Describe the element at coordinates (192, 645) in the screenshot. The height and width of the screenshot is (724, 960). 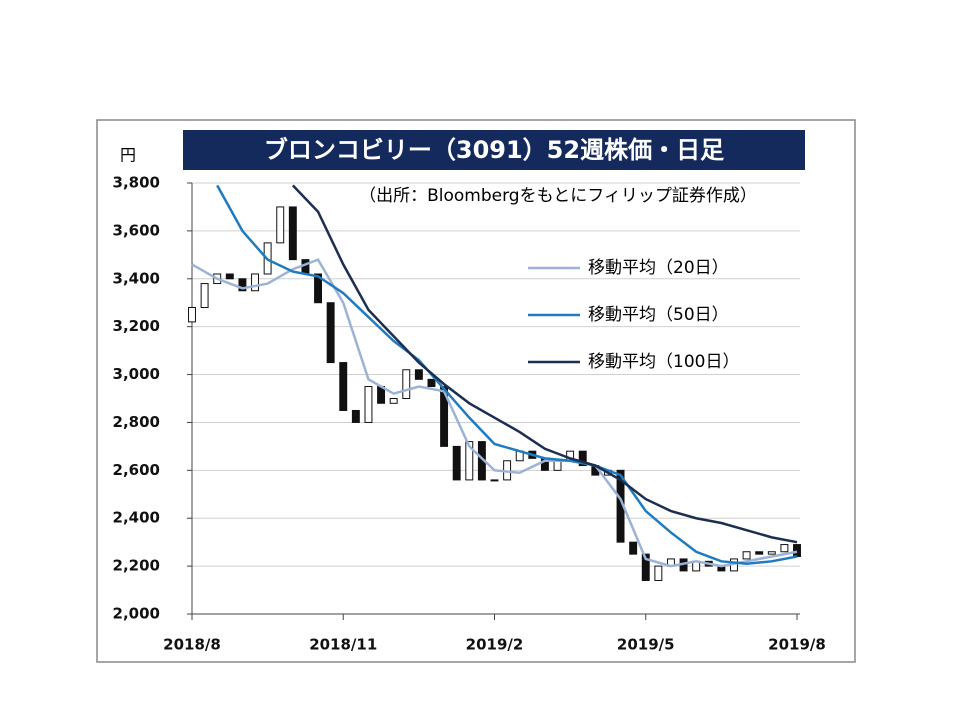
I see `x-tick-label: 2018/8` at that location.